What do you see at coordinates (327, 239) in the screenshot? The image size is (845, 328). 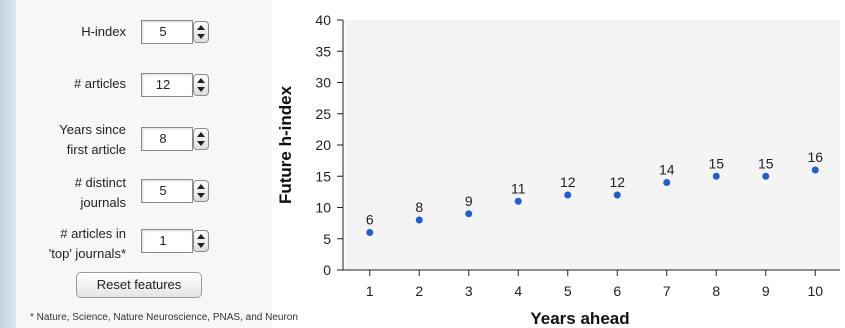 I see `y-tick-label: 5` at bounding box center [327, 239].